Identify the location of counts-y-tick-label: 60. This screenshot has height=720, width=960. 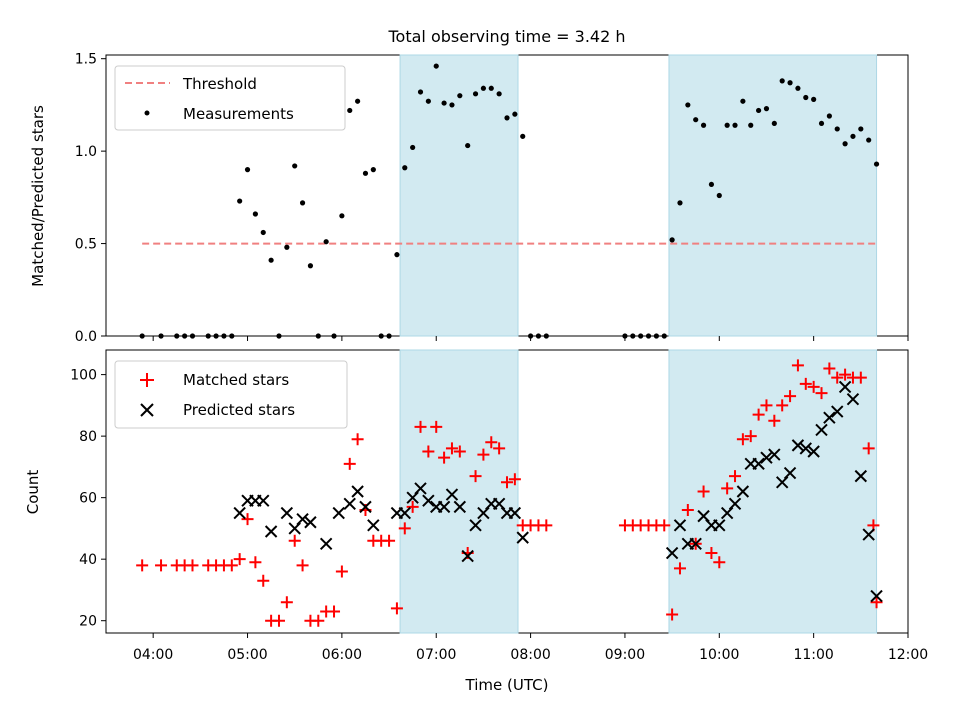
(88, 499).